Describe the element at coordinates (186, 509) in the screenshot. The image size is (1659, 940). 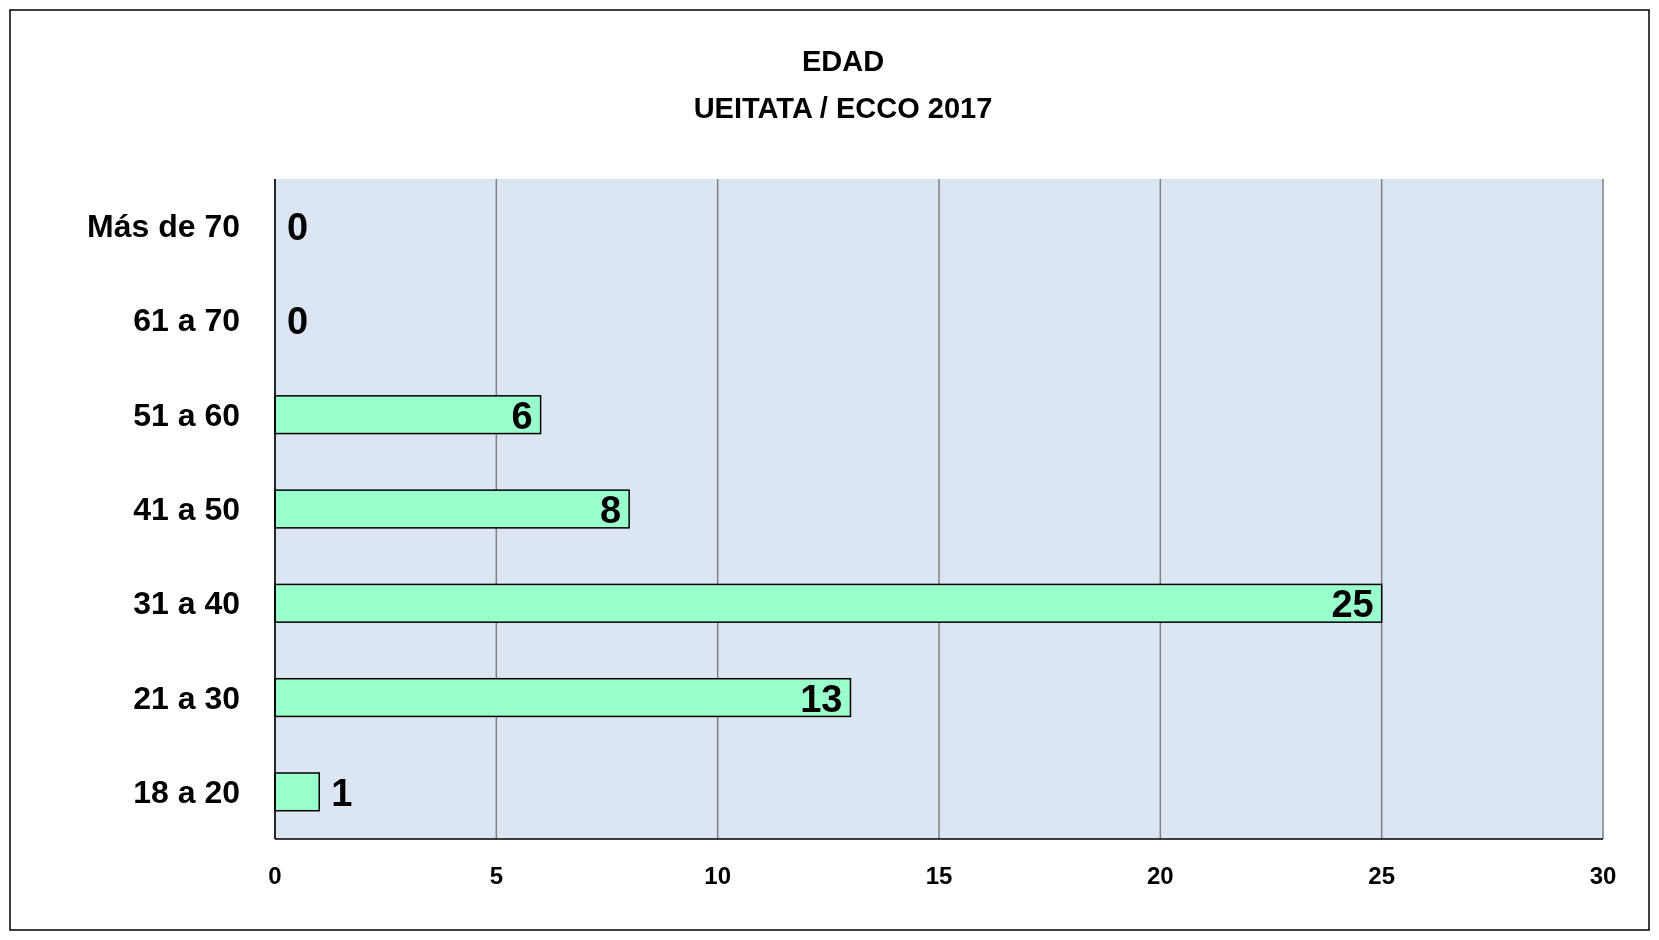
I see `y-tick-label: 41 a 50` at that location.